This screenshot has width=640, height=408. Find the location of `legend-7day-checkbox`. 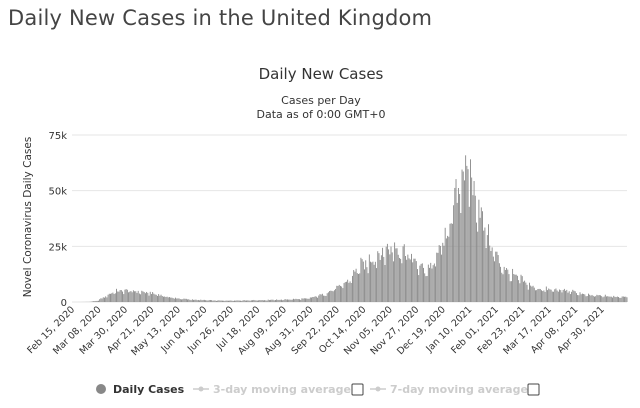

legend-7day-checkbox is located at coordinates (533, 389).